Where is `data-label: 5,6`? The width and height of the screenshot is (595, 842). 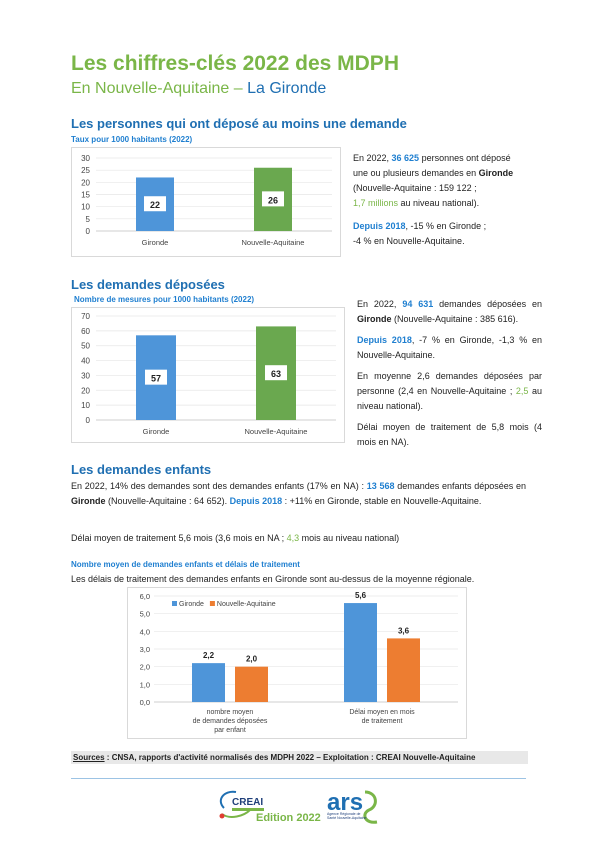
data-label: 5,6 is located at coordinates (361, 595).